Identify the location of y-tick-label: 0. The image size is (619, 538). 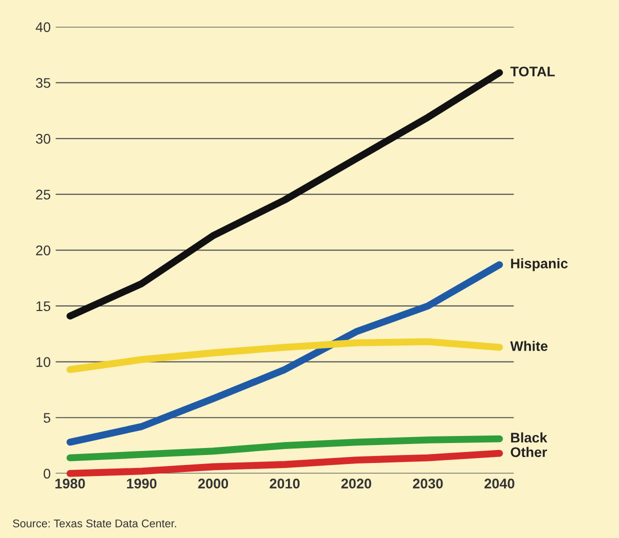
(47, 473).